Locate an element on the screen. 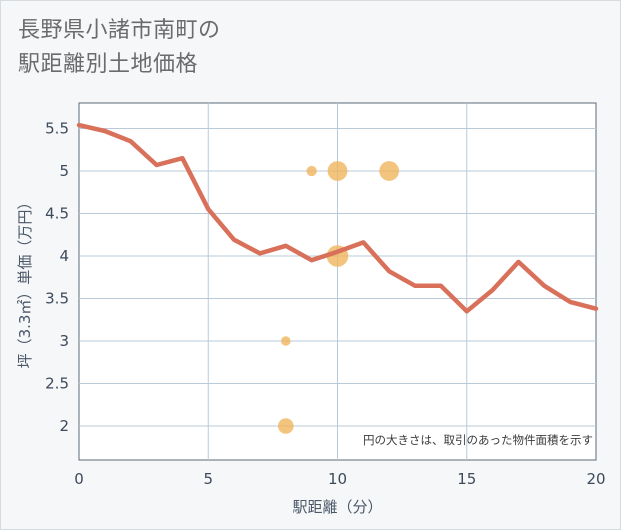 This screenshot has width=621, height=530. y-tick-label: 4.5 is located at coordinates (57, 214).